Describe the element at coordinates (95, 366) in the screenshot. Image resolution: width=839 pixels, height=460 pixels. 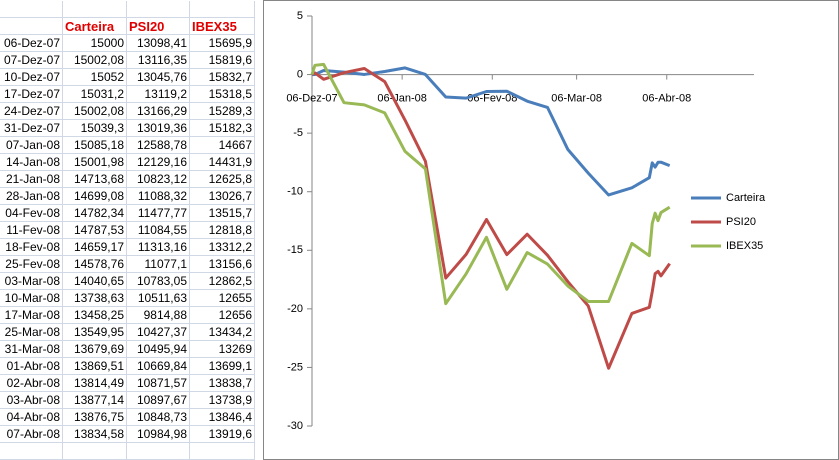
I see `cell: 13869,51` at that location.